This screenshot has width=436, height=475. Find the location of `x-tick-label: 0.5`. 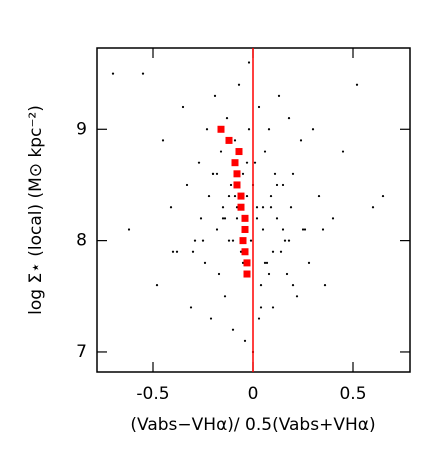

x-tick-label: 0.5 is located at coordinates (352, 394).